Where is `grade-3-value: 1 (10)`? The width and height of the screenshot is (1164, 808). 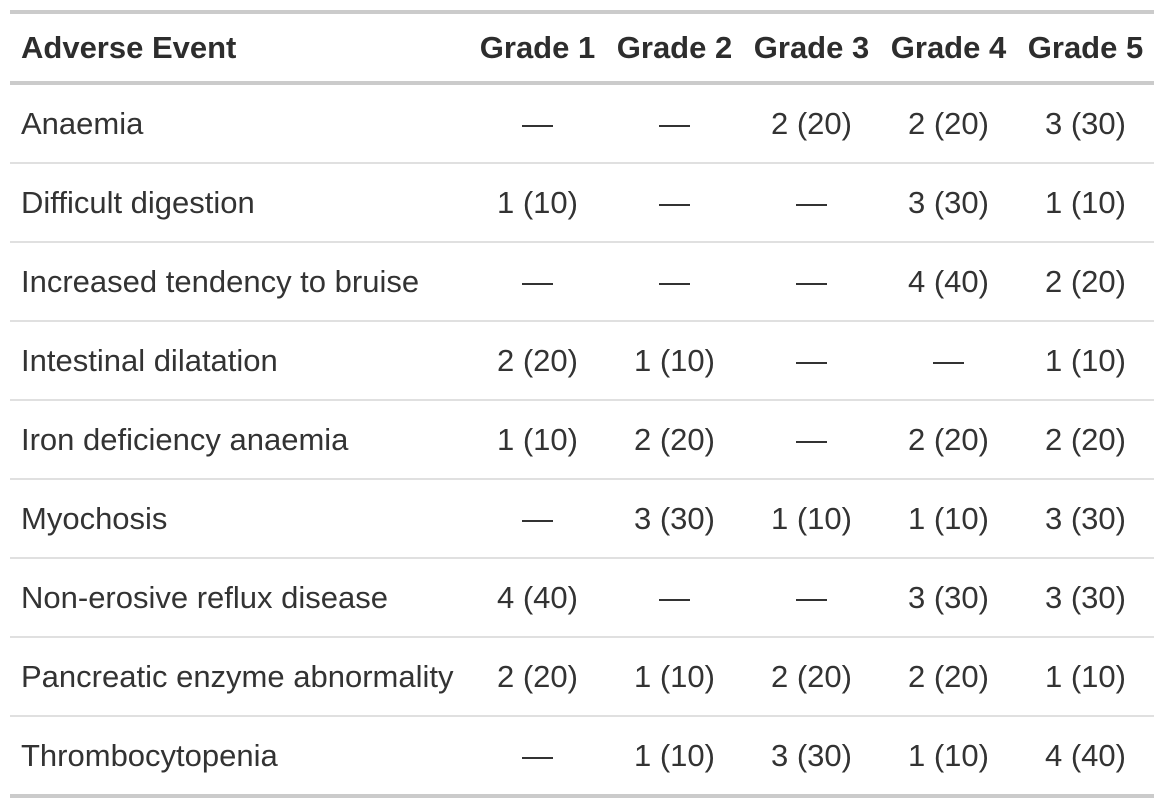
grade-3-value: 1 (10) is located at coordinates (811, 518).